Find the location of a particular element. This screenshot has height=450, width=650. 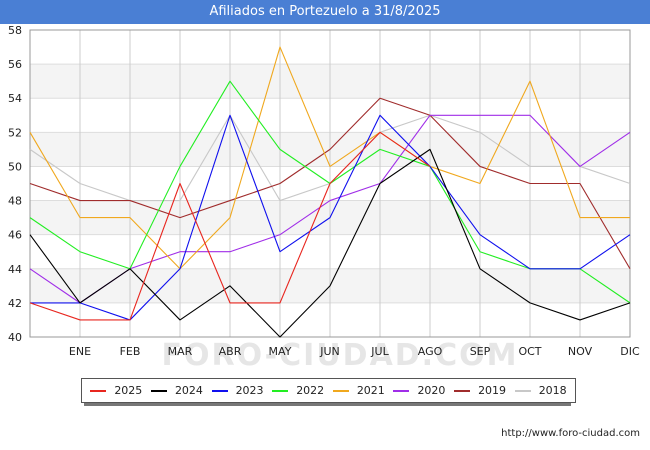

x-tick-label: OCT is located at coordinates (529, 351).